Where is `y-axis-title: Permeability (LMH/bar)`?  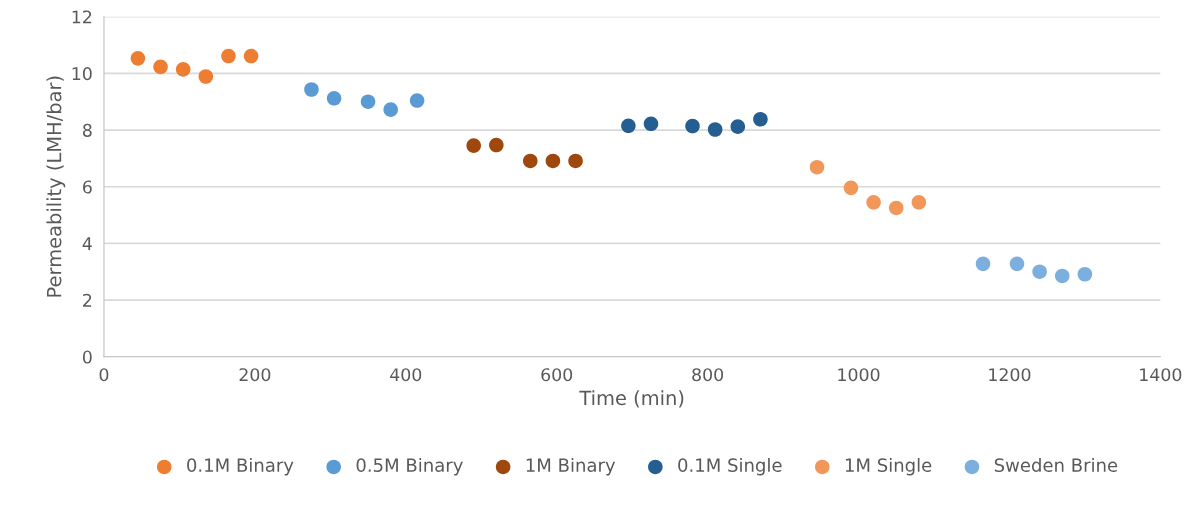 y-axis-title: Permeability (LMH/bar) is located at coordinates (56, 186).